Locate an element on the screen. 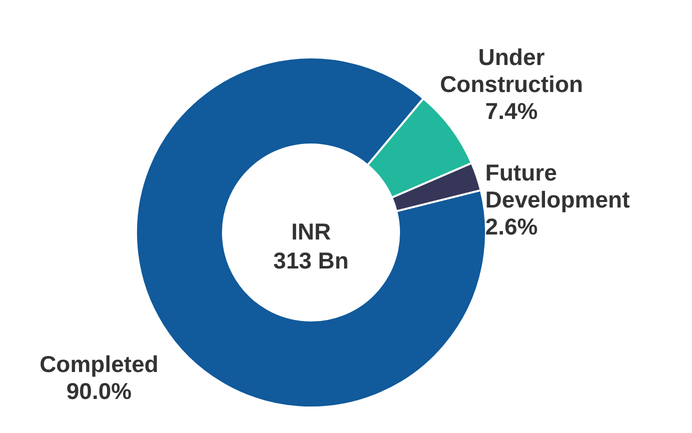 The height and width of the screenshot is (433, 692). text: INR is located at coordinates (311, 231).